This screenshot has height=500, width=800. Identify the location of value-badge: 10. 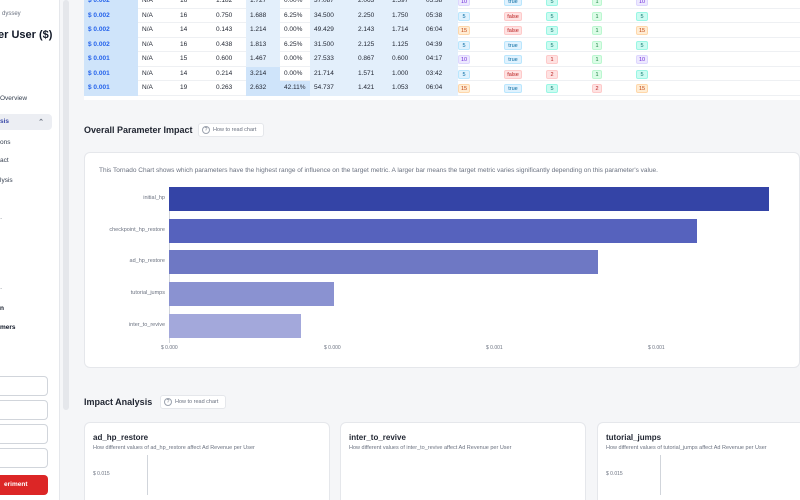
(642, 3).